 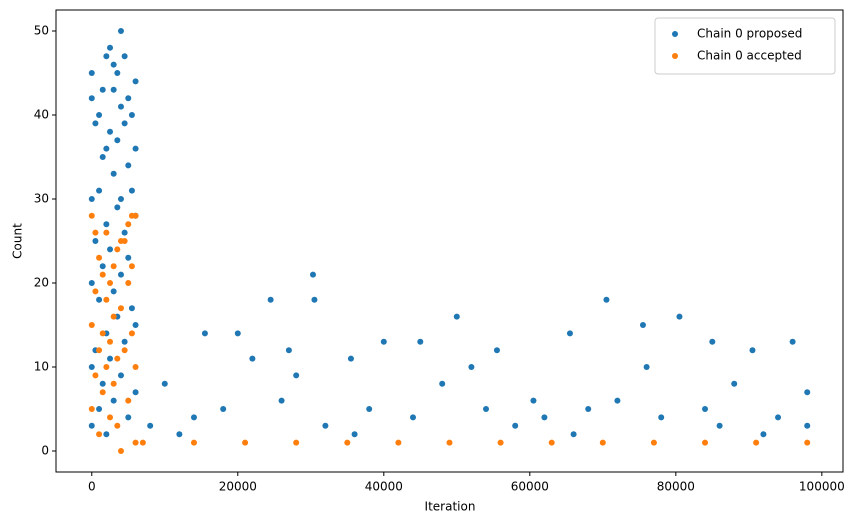 What do you see at coordinates (41, 283) in the screenshot?
I see `y-tick-label: 20` at bounding box center [41, 283].